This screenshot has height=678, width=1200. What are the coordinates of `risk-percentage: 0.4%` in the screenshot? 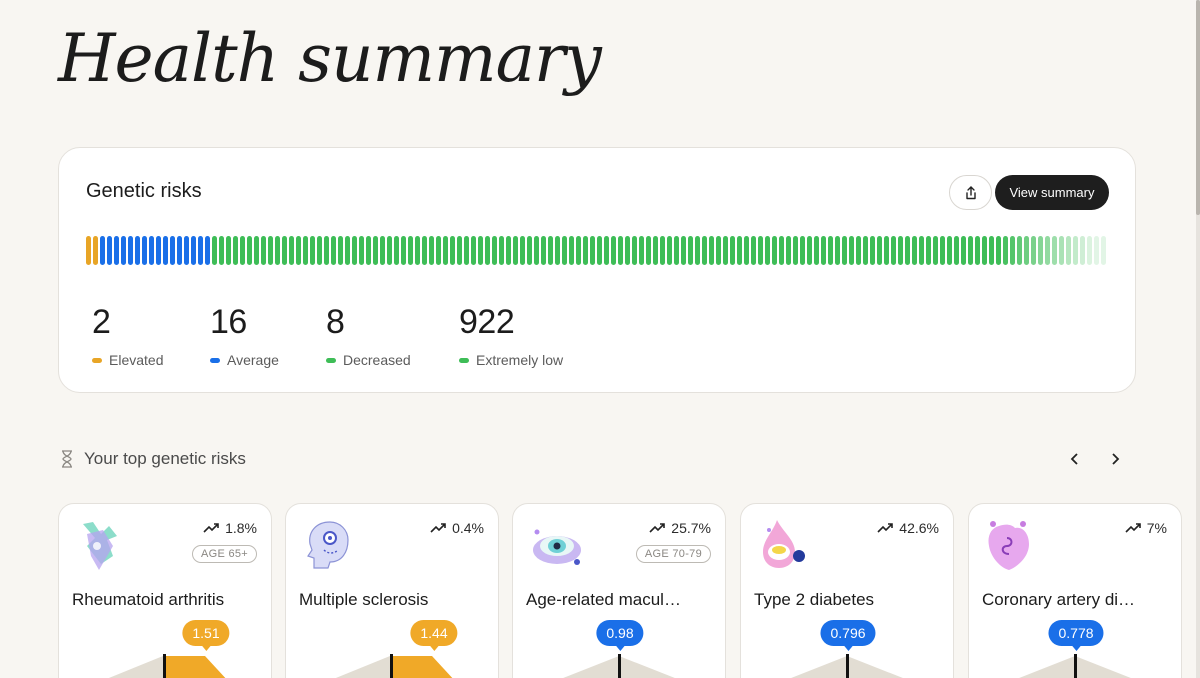 It's located at (457, 528).